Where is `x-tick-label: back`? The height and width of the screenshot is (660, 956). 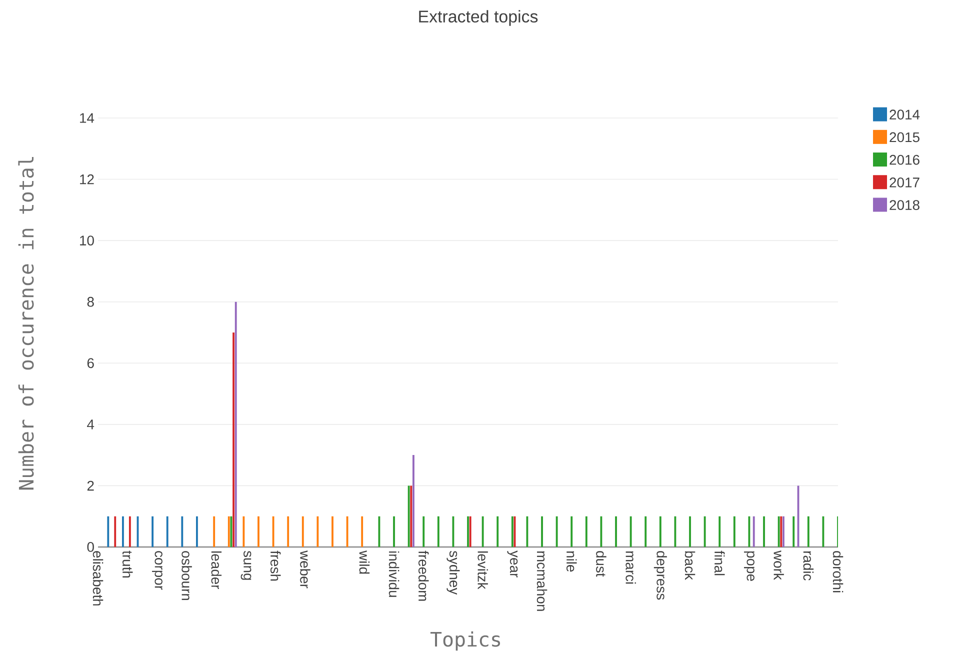 x-tick-label: back is located at coordinates (690, 565).